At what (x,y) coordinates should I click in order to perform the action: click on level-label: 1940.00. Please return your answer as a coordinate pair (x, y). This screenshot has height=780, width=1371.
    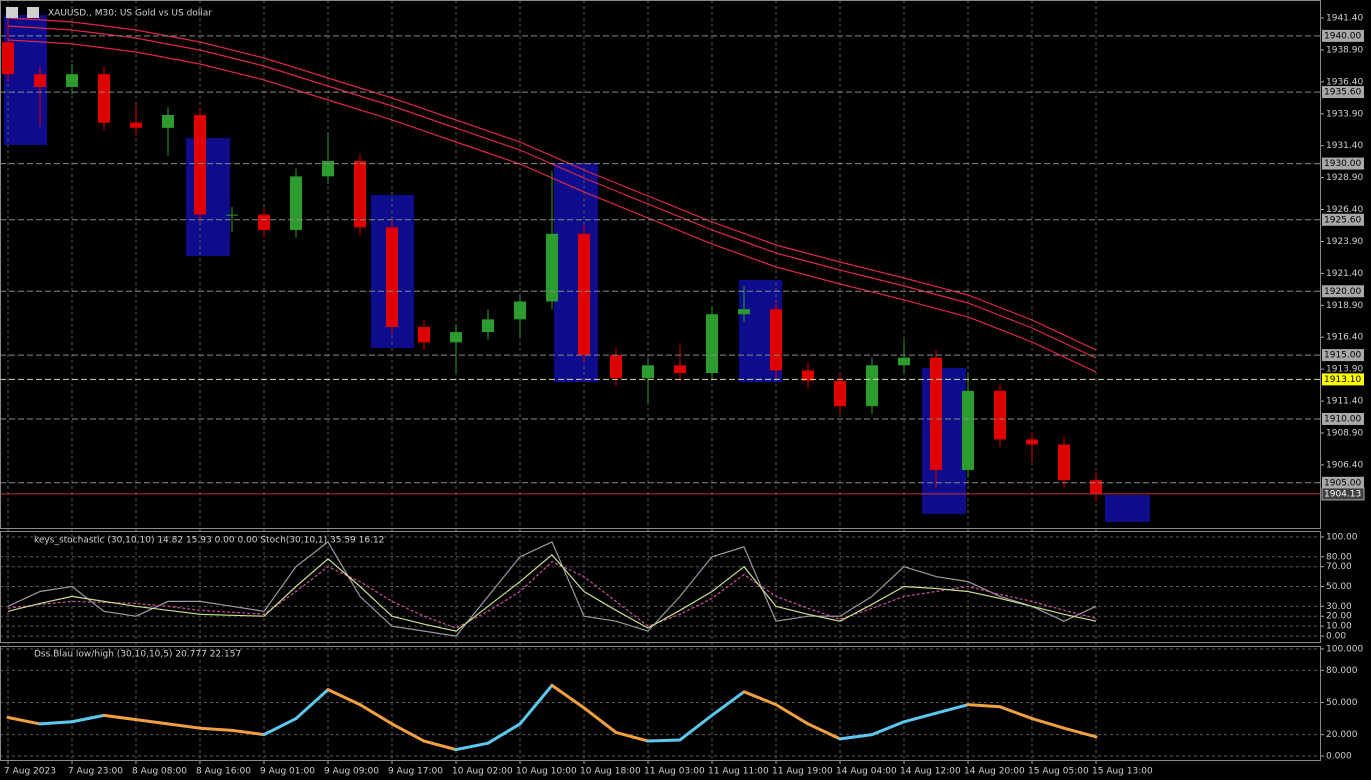
    Looking at the image, I should click on (1342, 36).